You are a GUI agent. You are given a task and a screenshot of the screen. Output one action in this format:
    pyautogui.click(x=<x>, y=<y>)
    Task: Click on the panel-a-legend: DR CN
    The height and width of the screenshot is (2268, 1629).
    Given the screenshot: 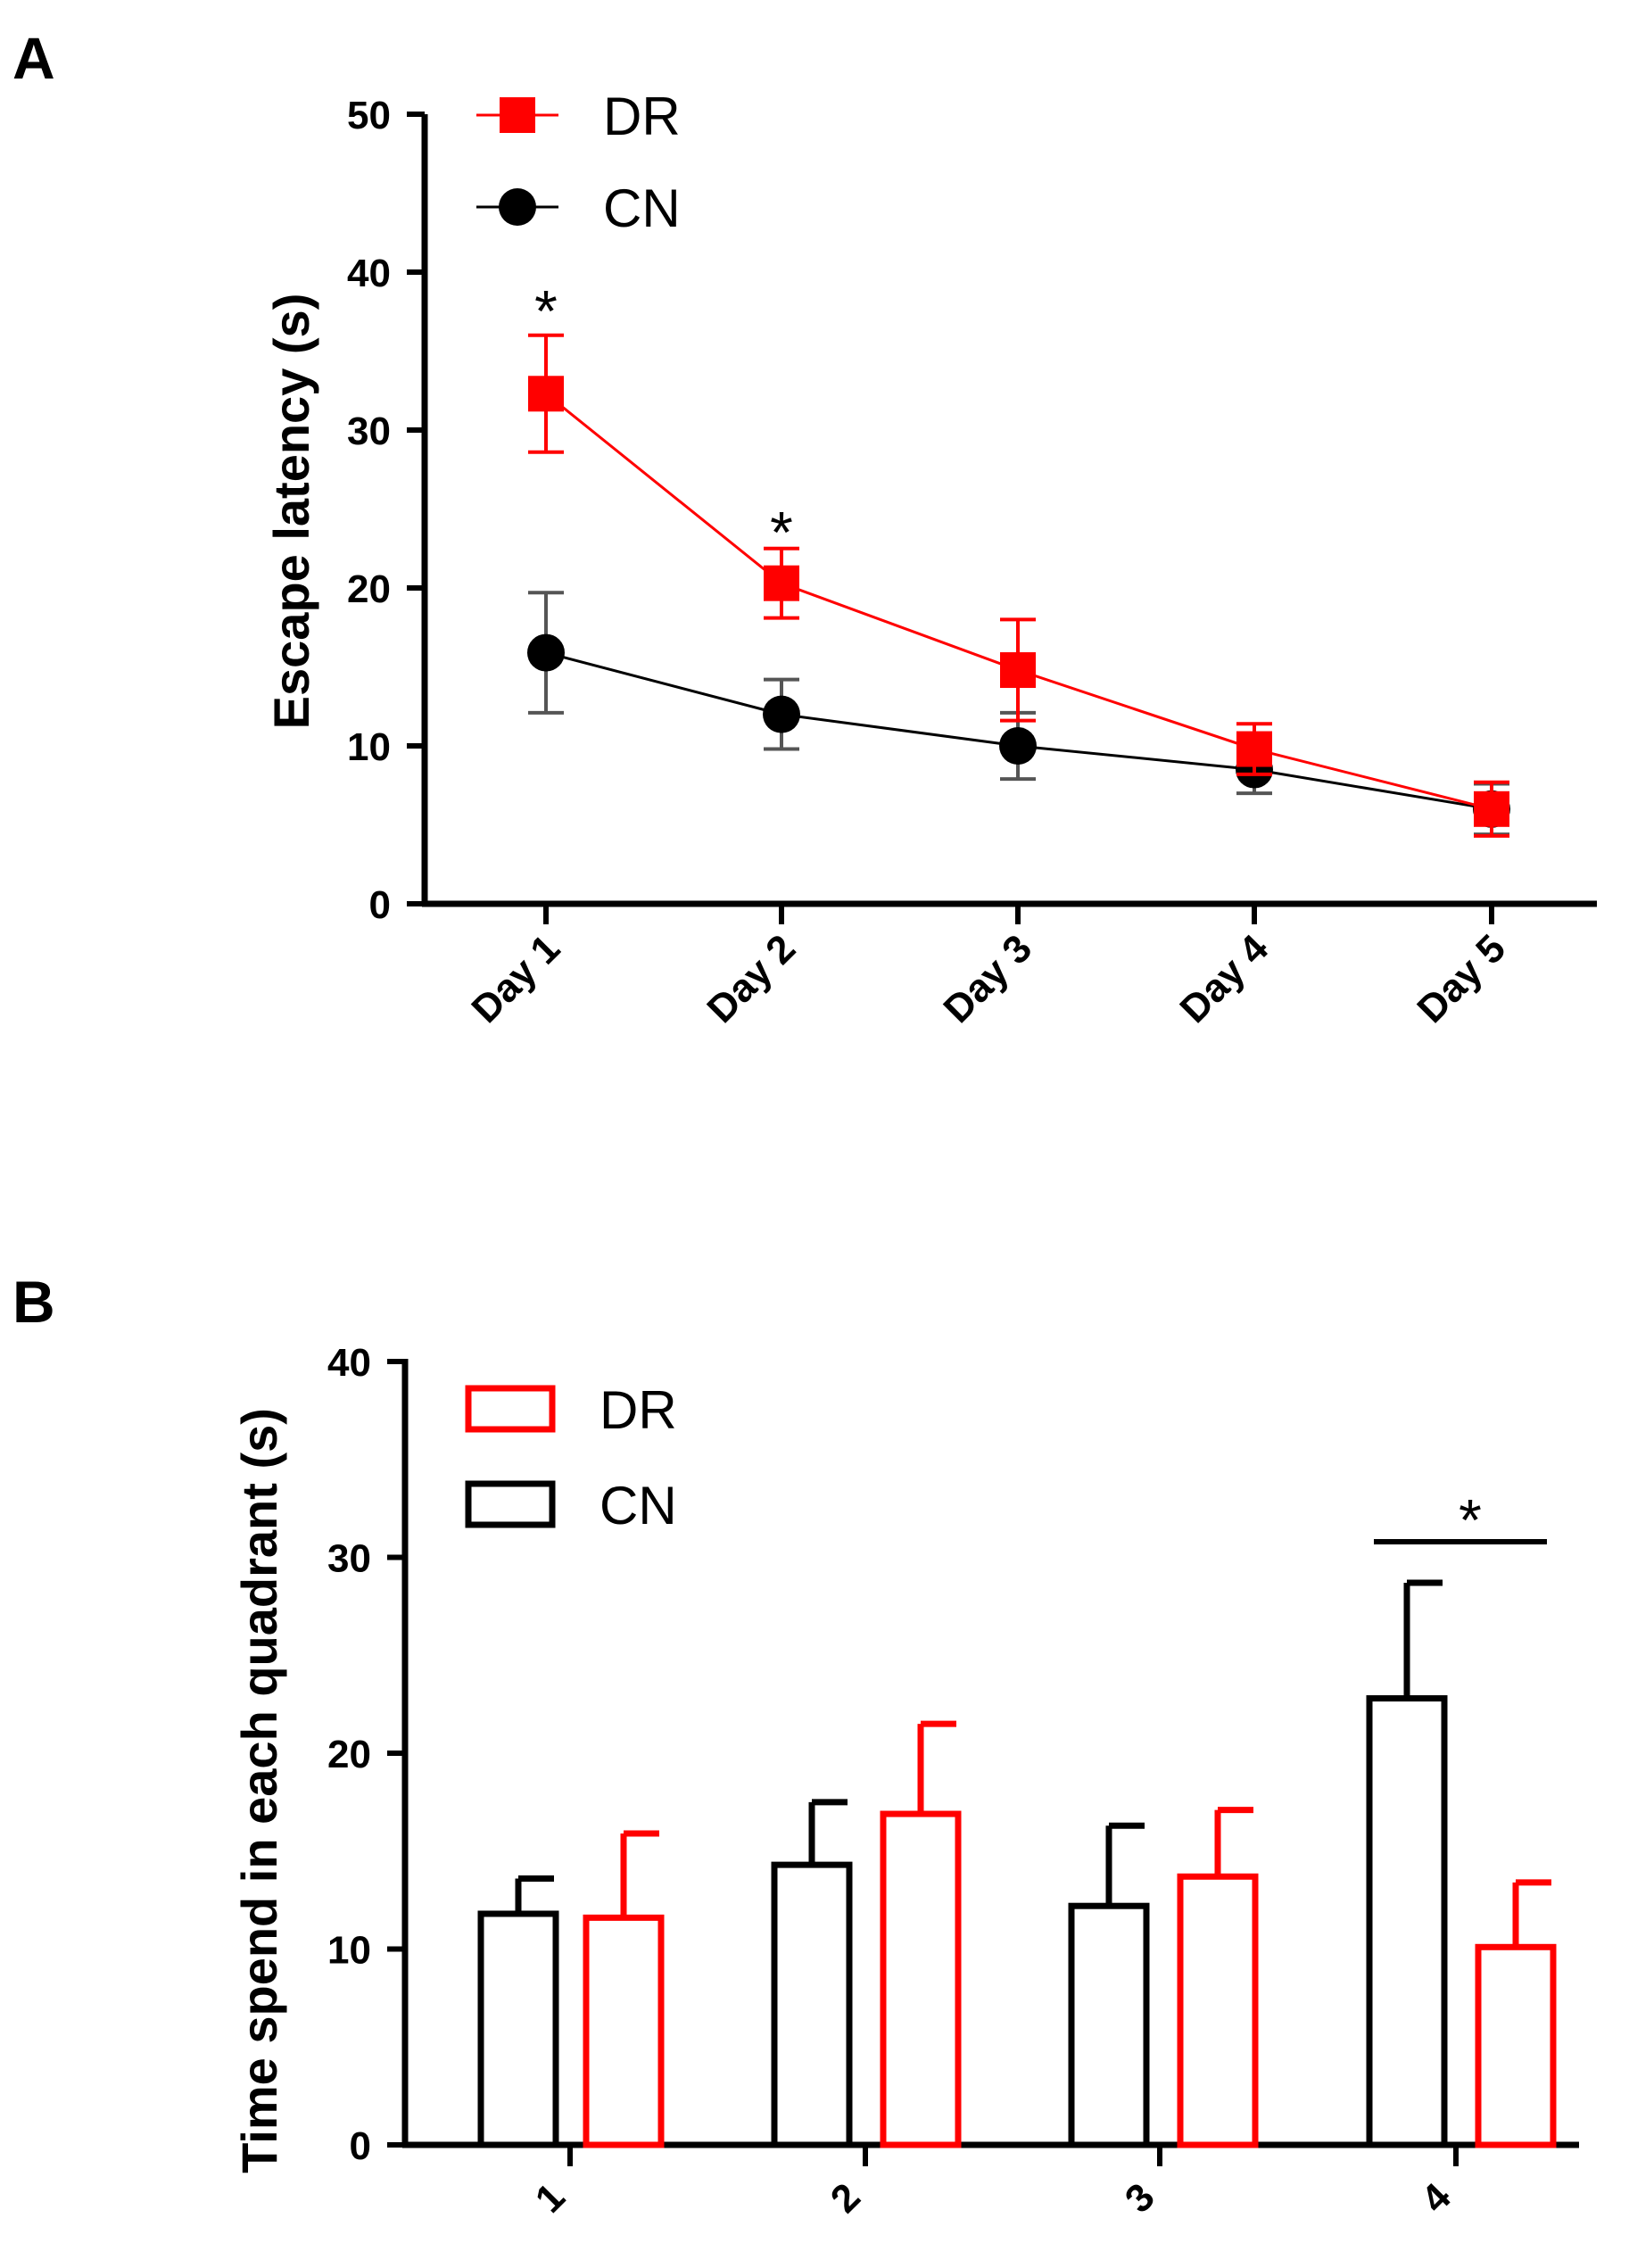 What is the action you would take?
    pyautogui.click(x=578, y=162)
    